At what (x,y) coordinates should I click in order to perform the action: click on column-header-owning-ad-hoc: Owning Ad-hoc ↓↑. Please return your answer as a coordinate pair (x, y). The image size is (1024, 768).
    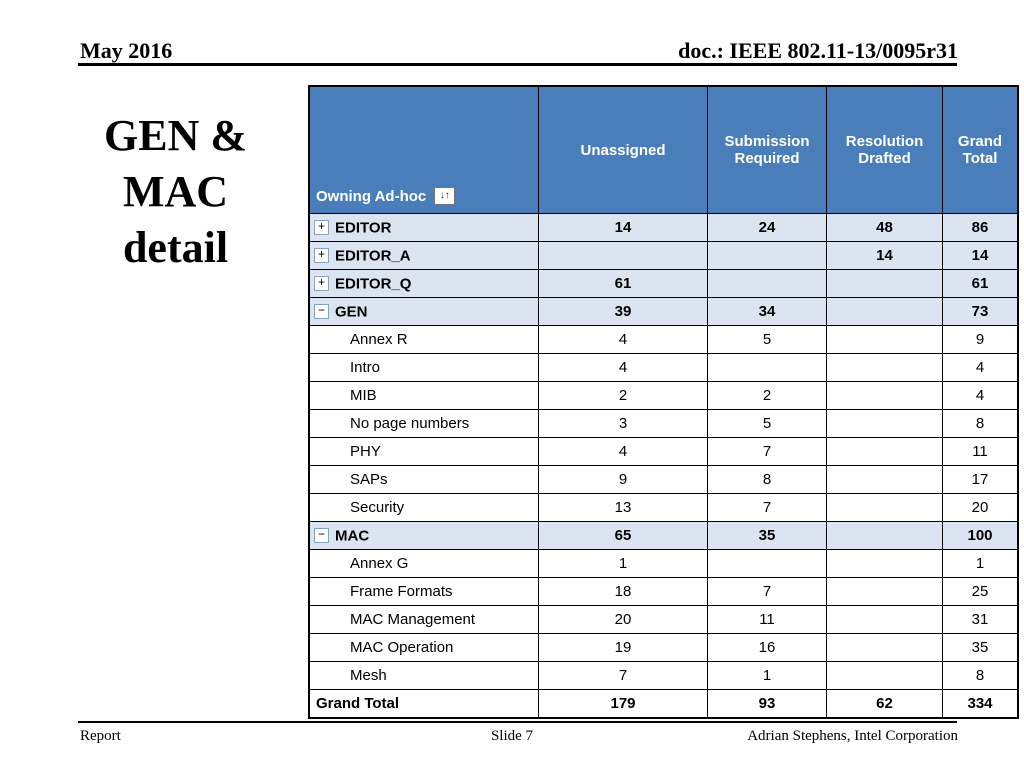
    Looking at the image, I should click on (423, 149).